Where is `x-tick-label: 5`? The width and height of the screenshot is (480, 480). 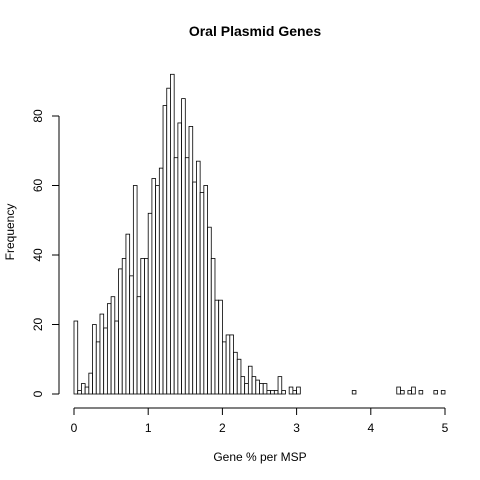 x-tick-label: 5 is located at coordinates (445, 428).